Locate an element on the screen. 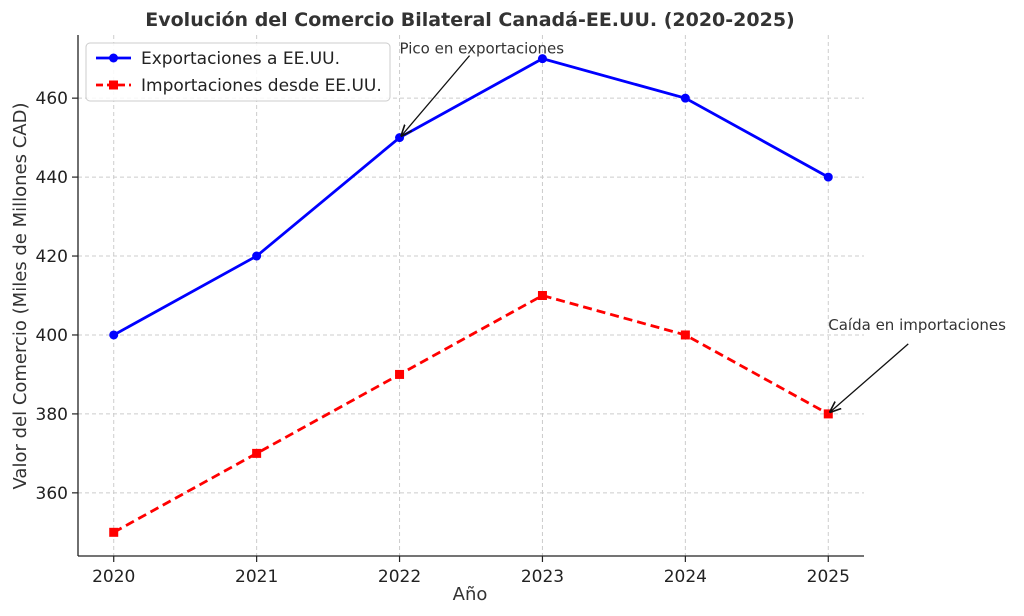 This screenshot has width=1024, height=616. x-tick-label: 2021 is located at coordinates (256, 577).